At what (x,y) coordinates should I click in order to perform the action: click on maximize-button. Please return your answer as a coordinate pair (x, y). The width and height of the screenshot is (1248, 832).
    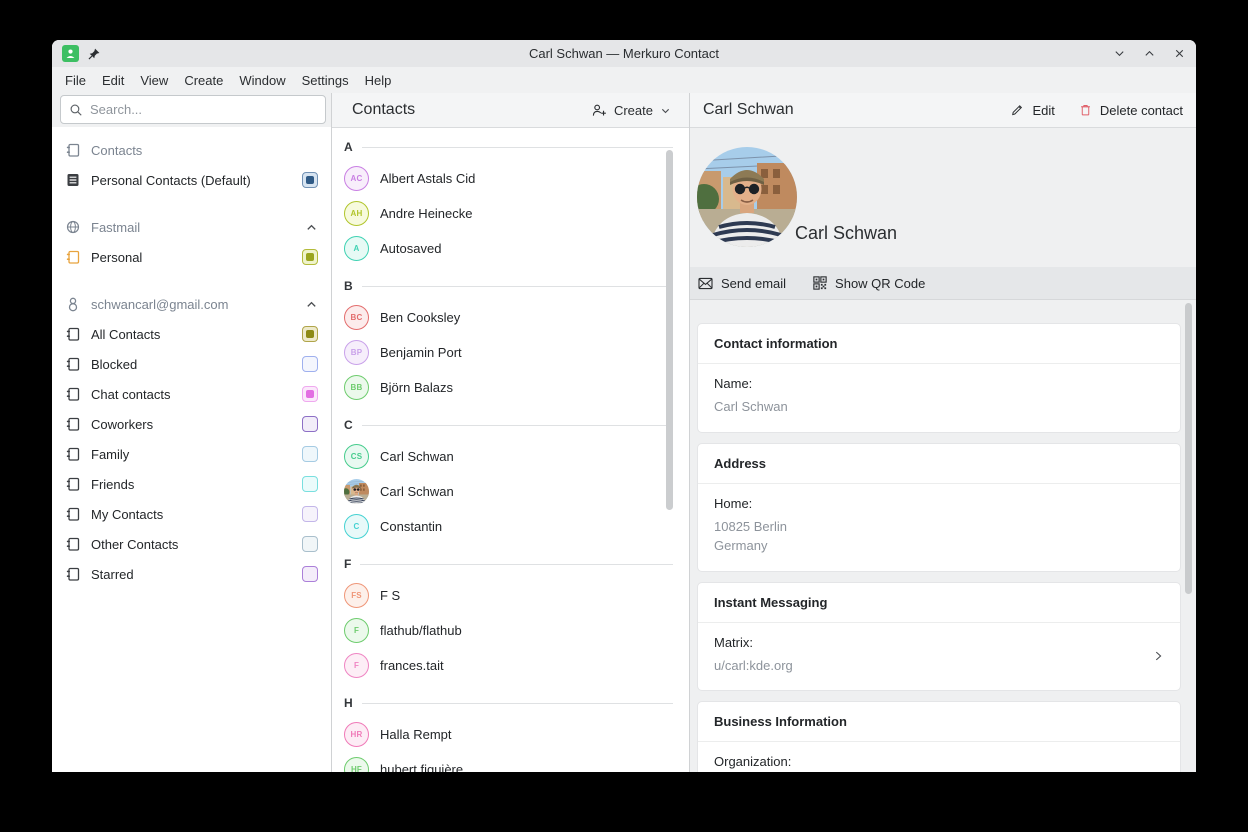
    Looking at the image, I should click on (1149, 53).